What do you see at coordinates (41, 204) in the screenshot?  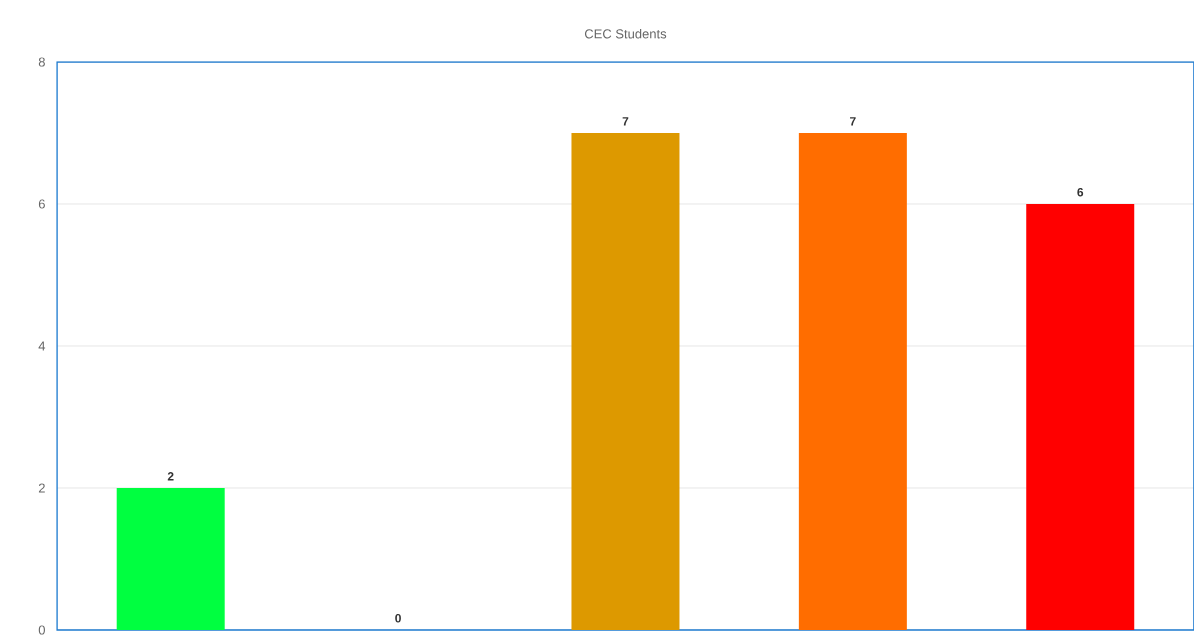 I see `y-tick-label: 6` at bounding box center [41, 204].